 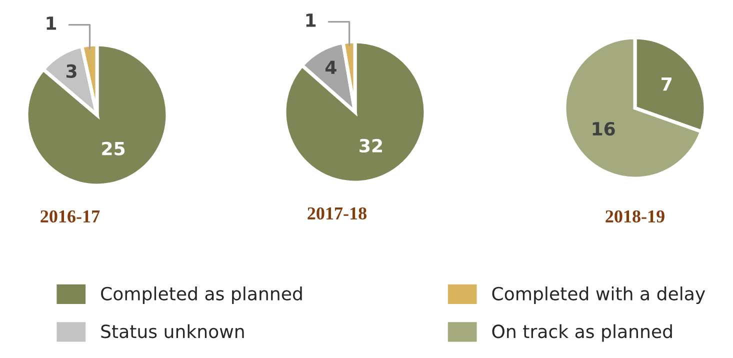 What do you see at coordinates (599, 295) in the screenshot?
I see `legend-label: Completed with a delay` at bounding box center [599, 295].